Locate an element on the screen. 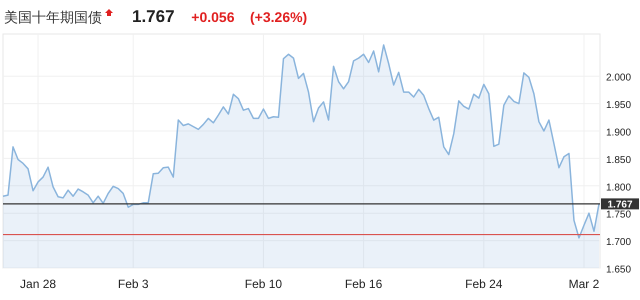  text: (+3.26%) is located at coordinates (279, 17).